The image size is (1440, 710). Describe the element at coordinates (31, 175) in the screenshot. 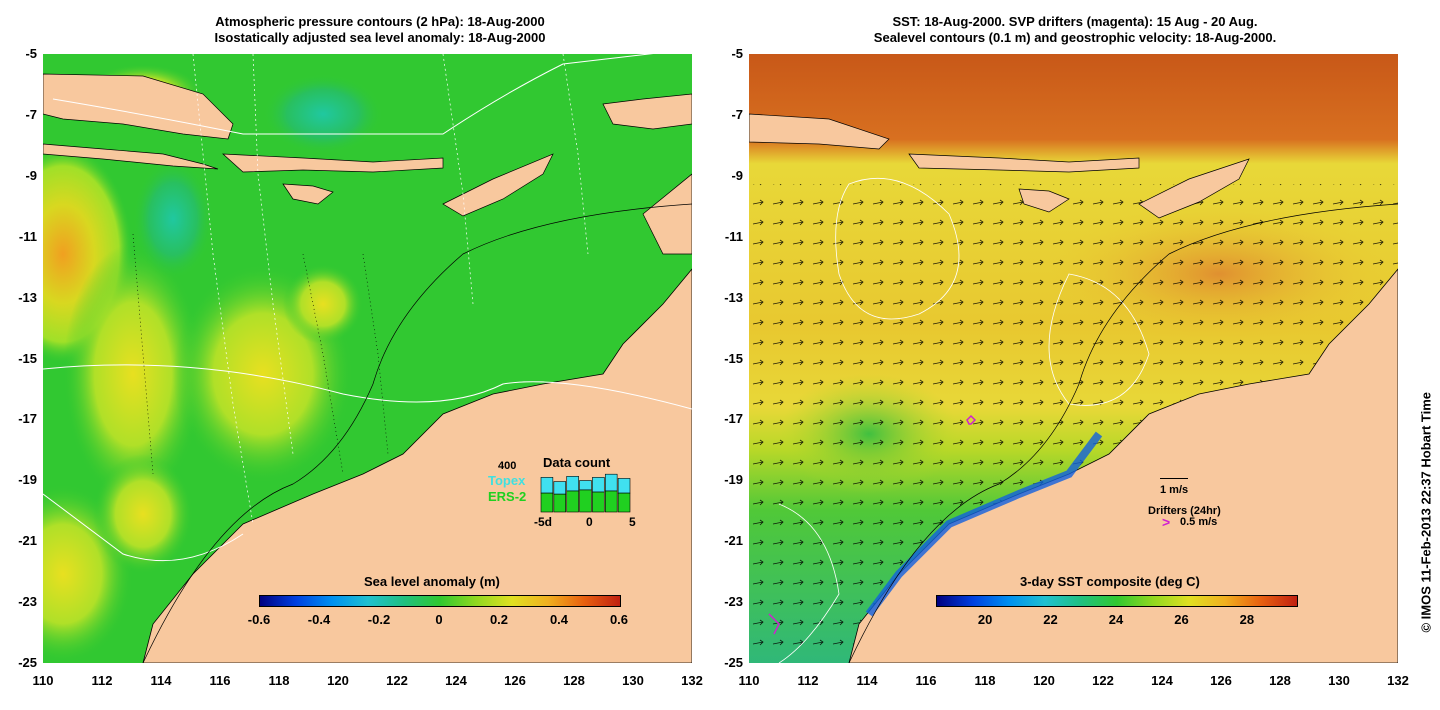

I see `left-y-tick: -9` at that location.